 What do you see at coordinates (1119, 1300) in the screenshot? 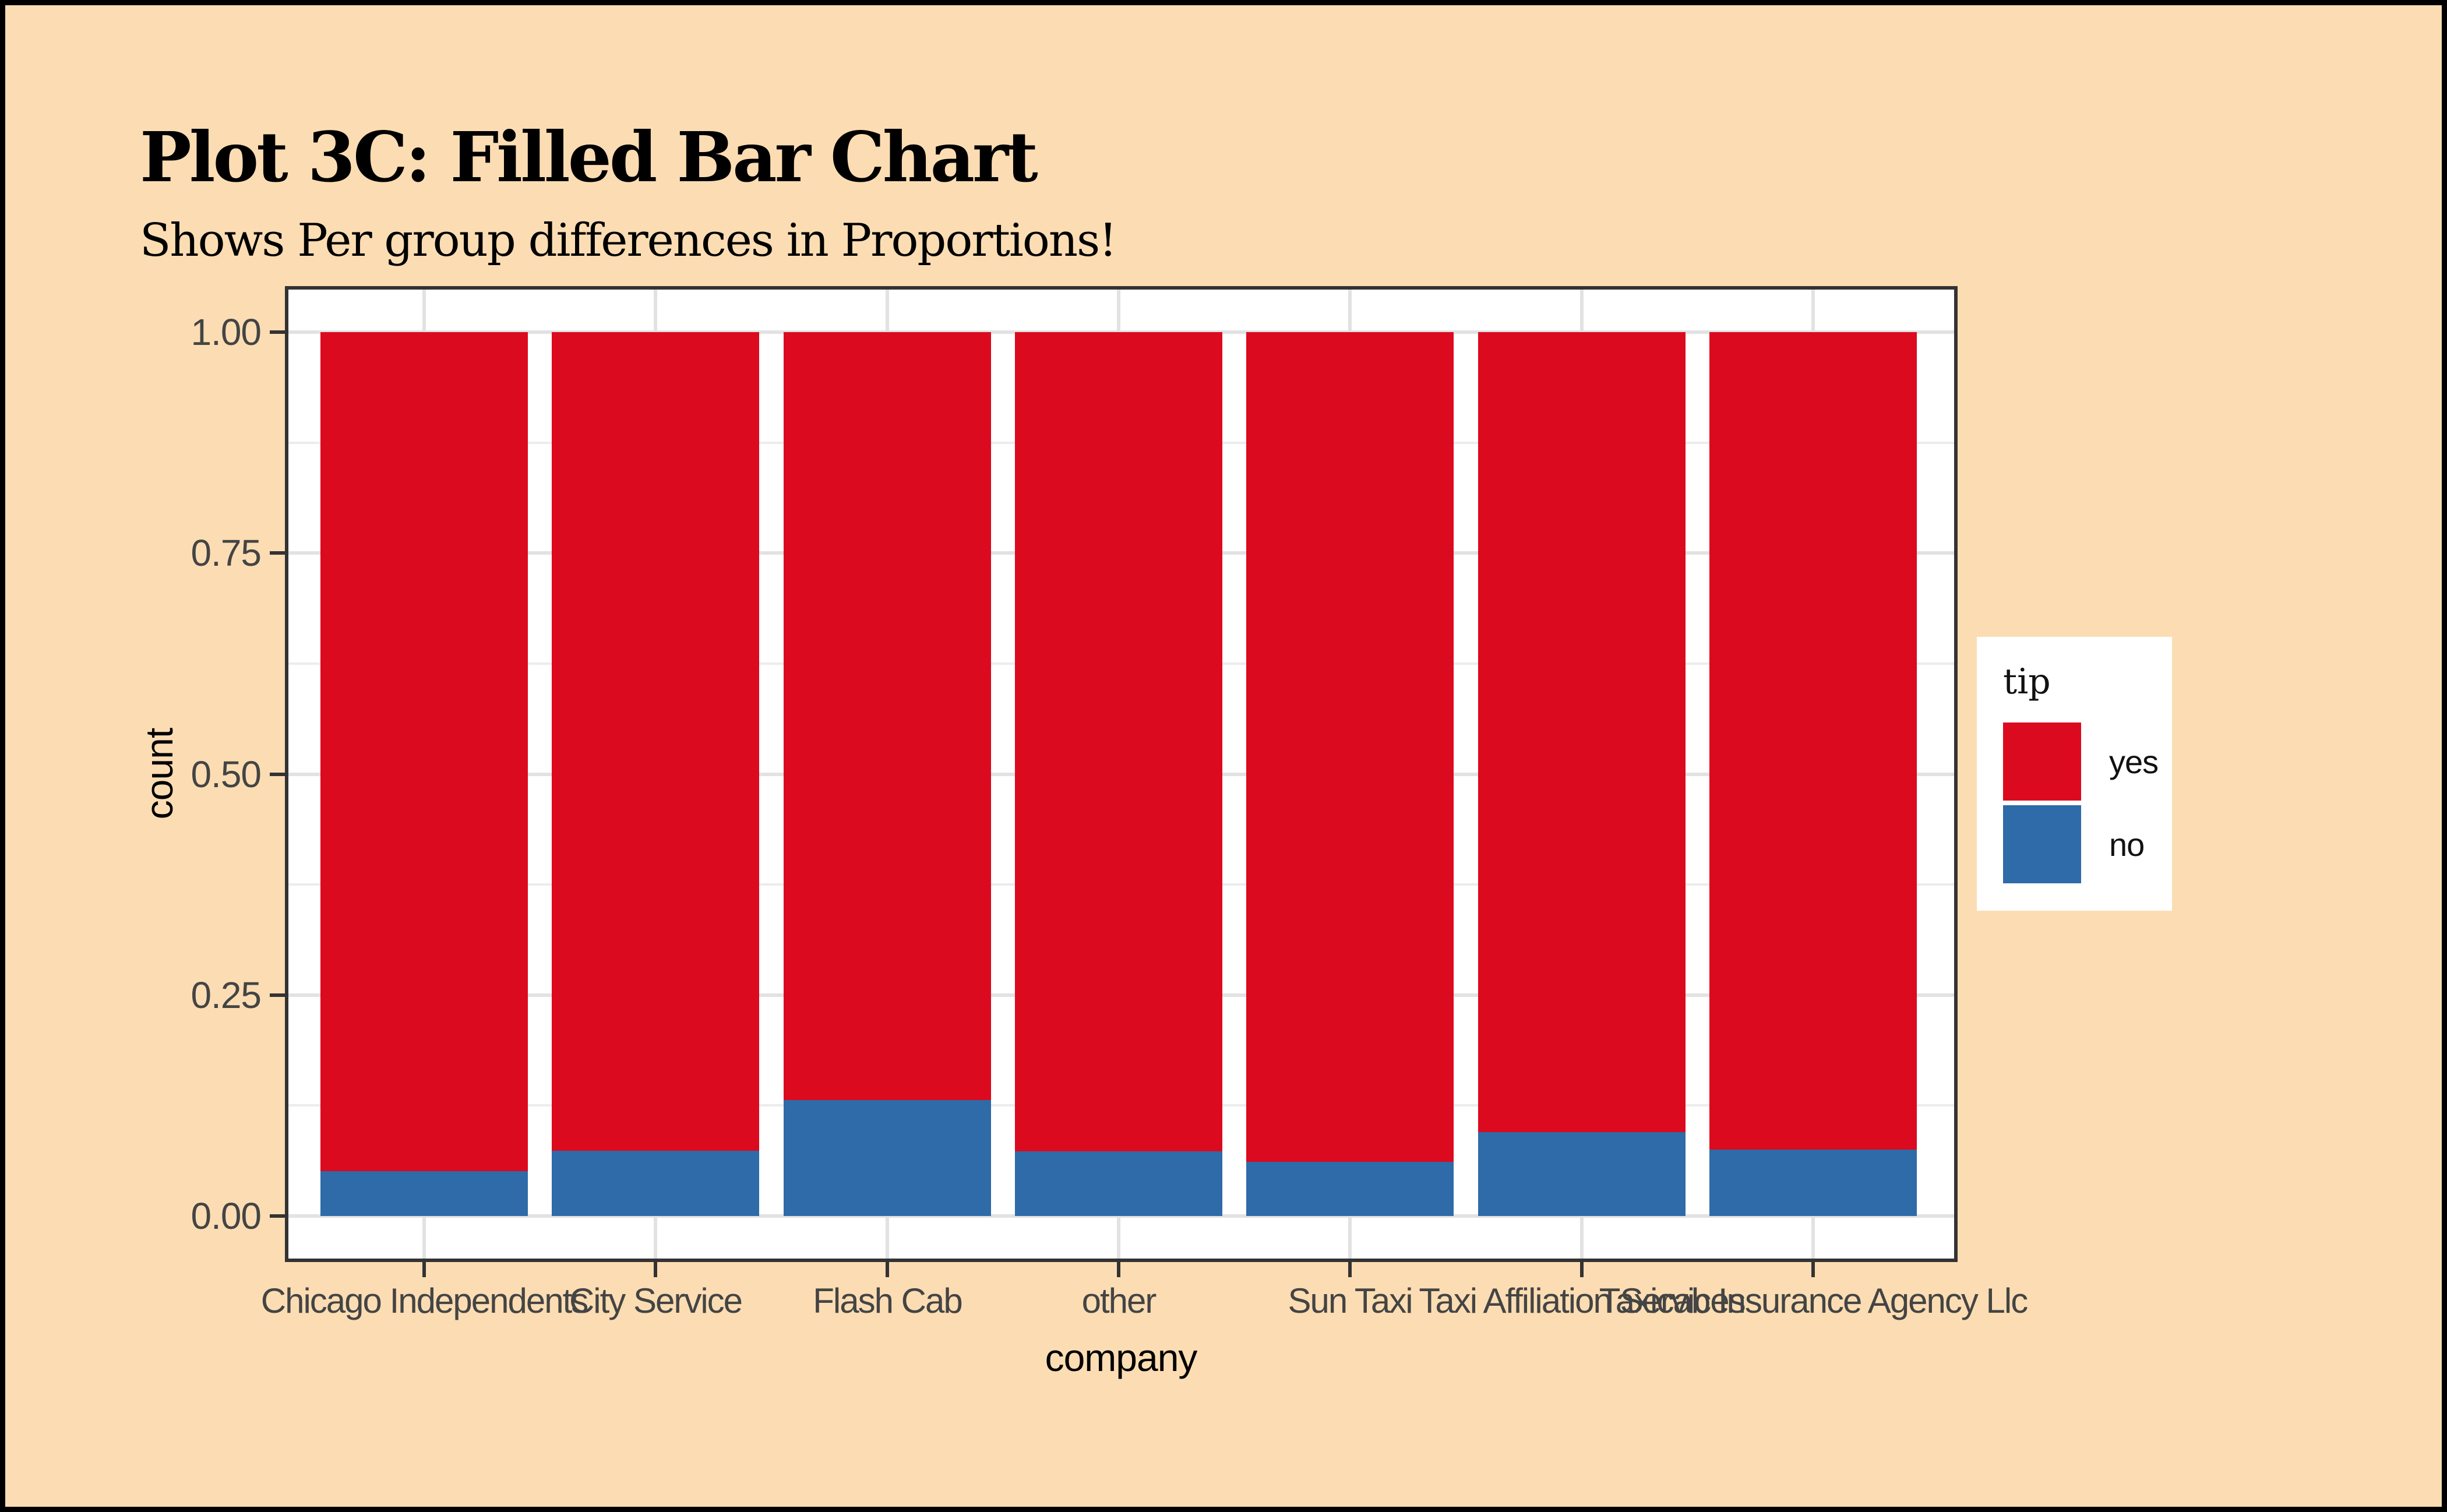
I see `x-tick-label: other` at bounding box center [1119, 1300].